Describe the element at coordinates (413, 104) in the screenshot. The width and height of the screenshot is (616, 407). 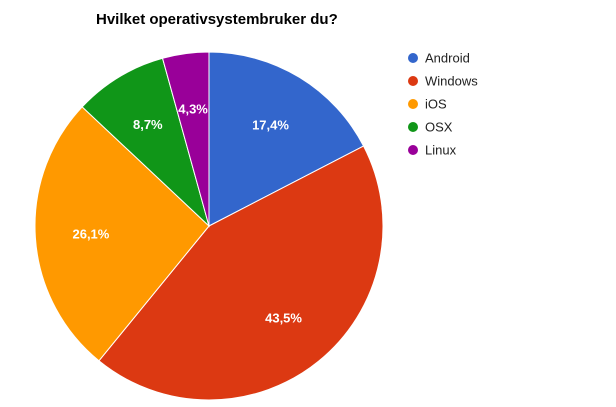
I see `legend-swatch-ios` at that location.